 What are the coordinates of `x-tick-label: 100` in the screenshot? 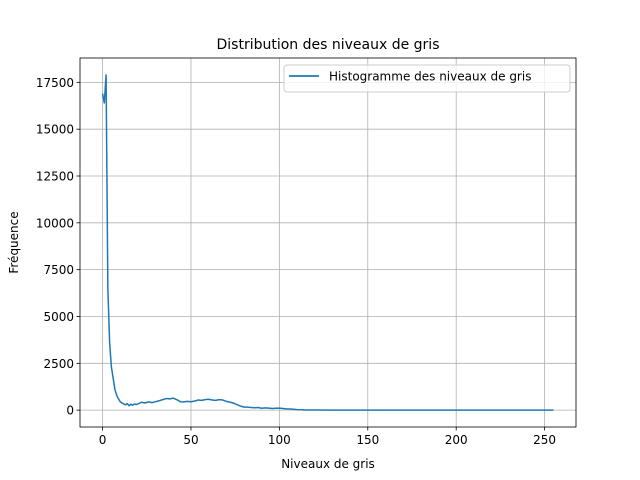 It's located at (279, 440).